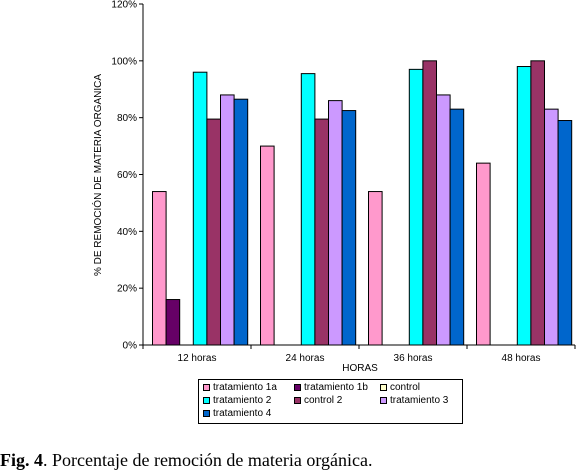  I want to click on y-tick-label: 40%, so click(127, 232).